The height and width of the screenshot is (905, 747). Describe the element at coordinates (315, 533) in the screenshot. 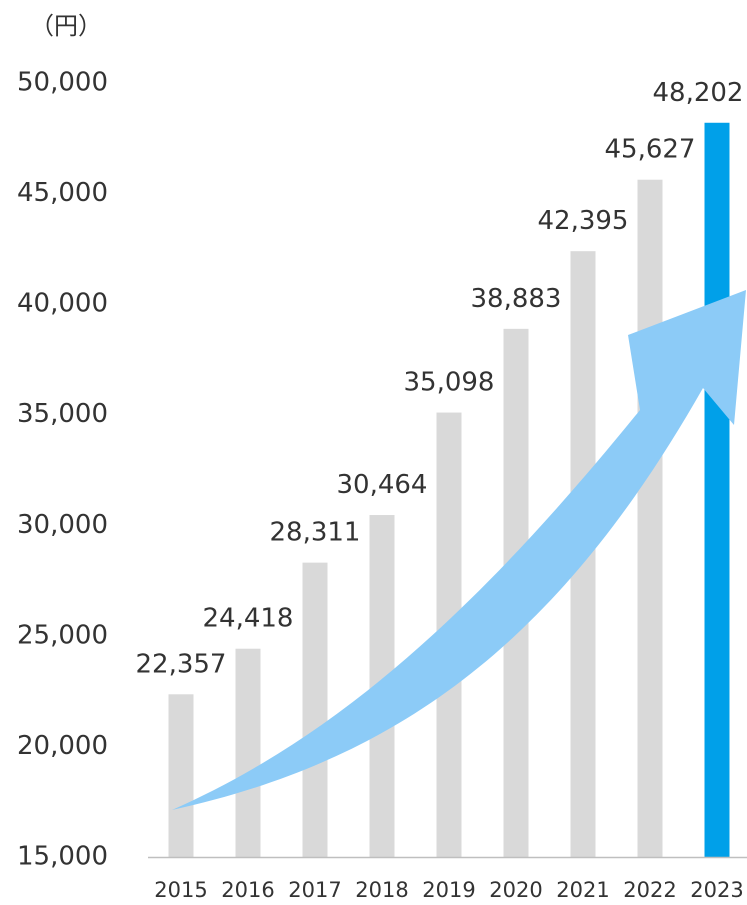

I see `data-label-2017: 28,311` at that location.